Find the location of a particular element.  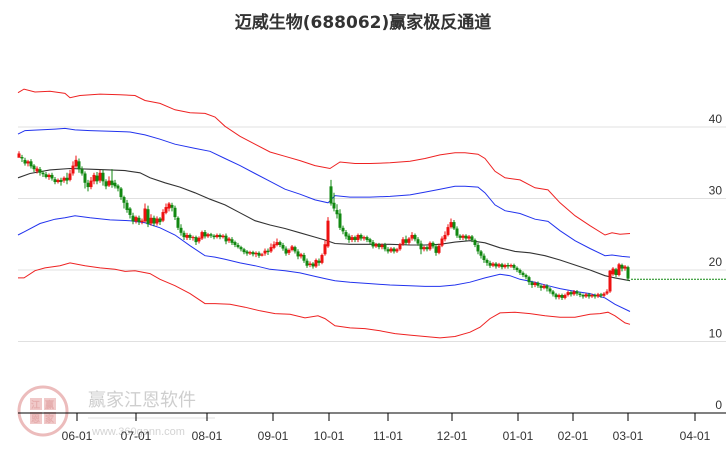

watermark-seal-char: 赢 is located at coordinates (49, 405).